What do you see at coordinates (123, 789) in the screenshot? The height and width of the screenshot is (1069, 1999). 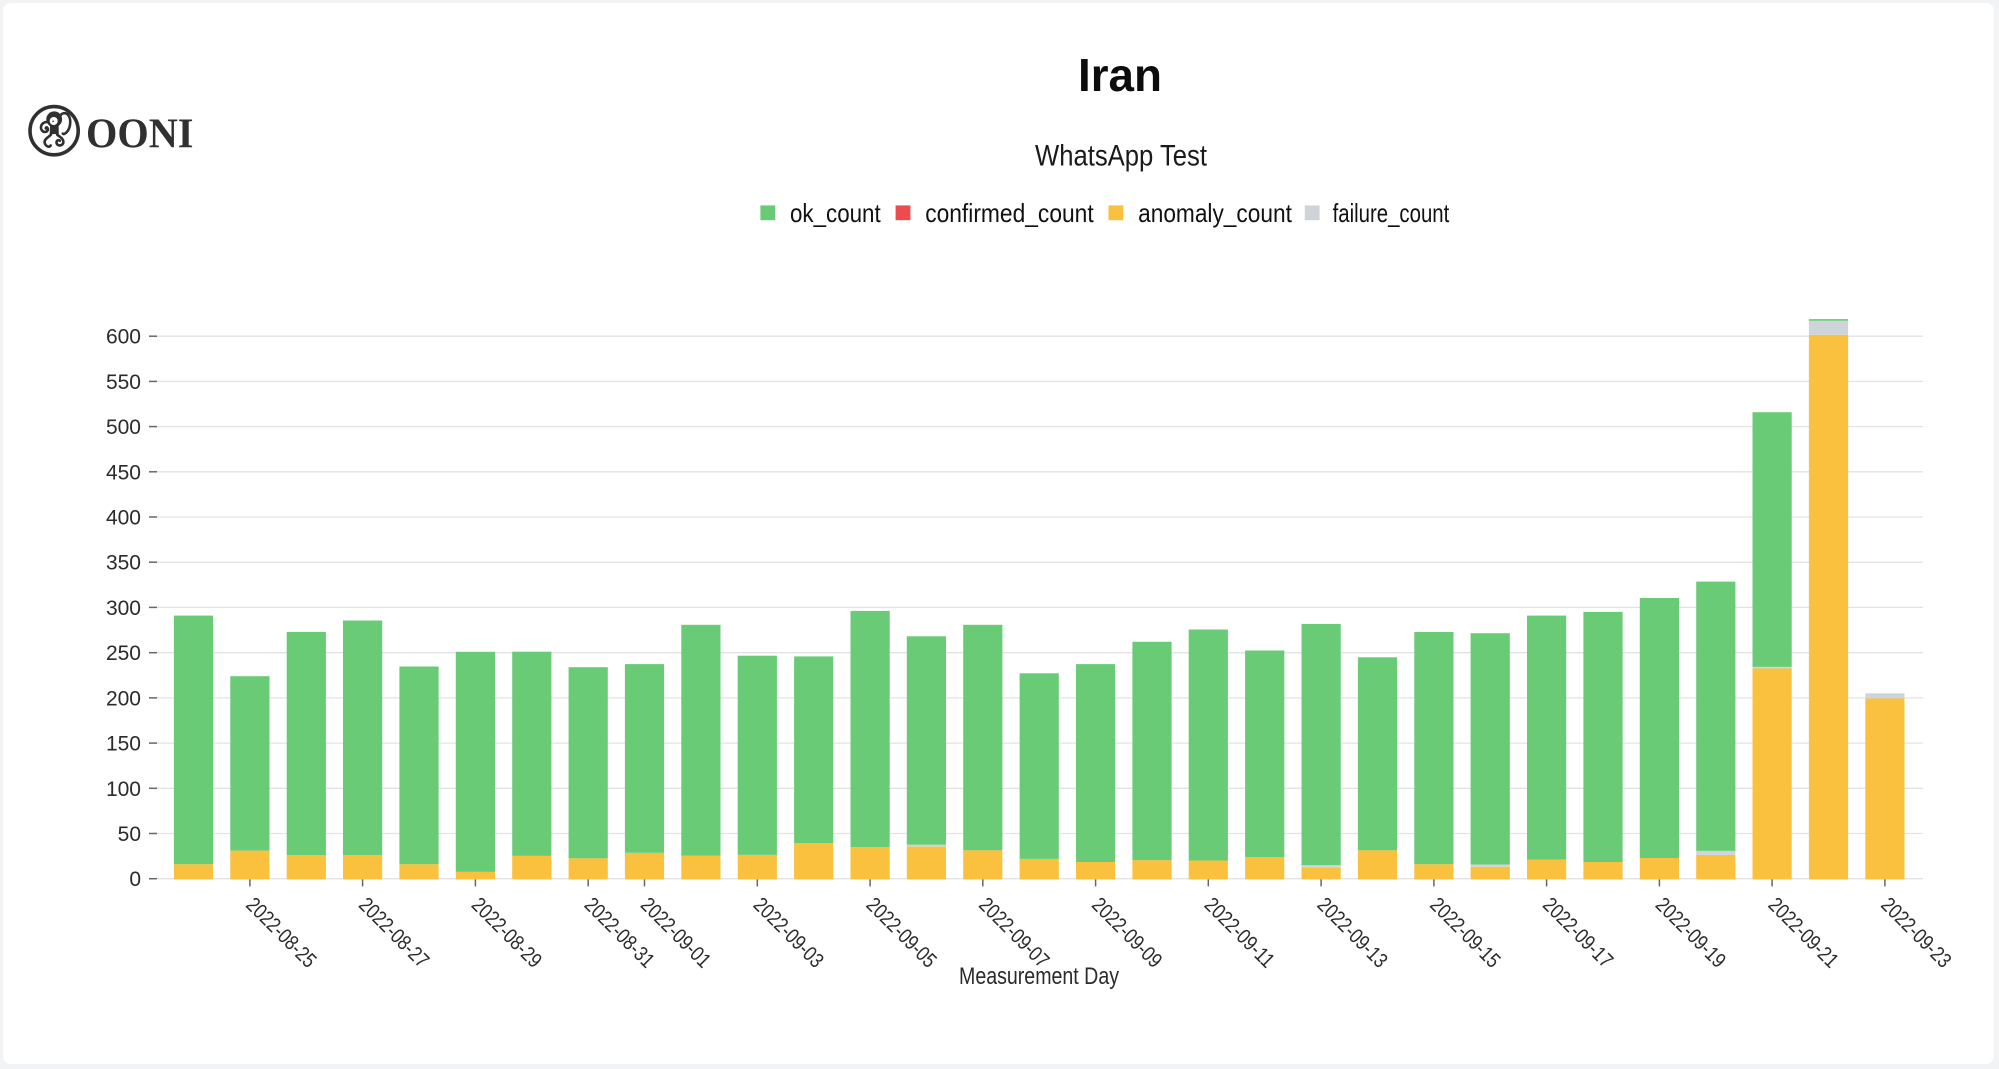 I see `svg-text: 100` at bounding box center [123, 789].